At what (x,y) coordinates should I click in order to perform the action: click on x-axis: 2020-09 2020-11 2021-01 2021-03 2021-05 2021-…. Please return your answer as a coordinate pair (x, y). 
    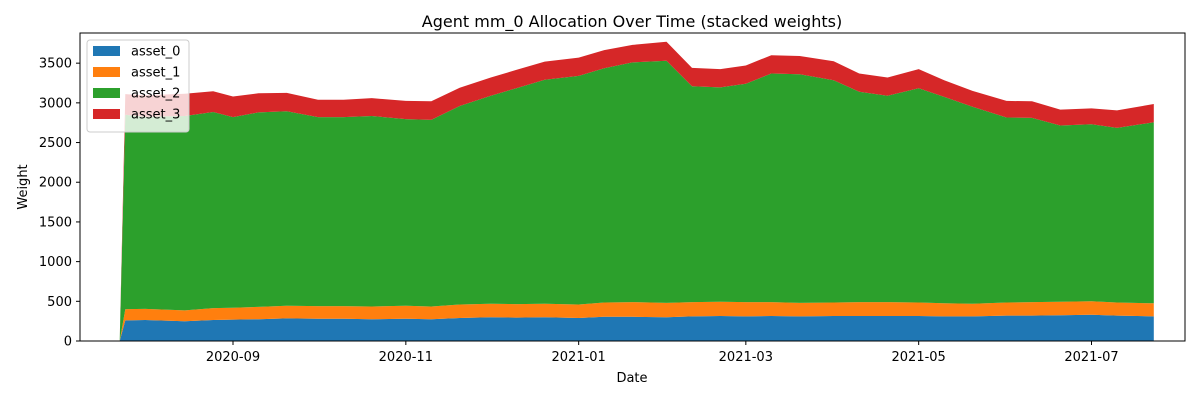
    Looking at the image, I should click on (662, 353).